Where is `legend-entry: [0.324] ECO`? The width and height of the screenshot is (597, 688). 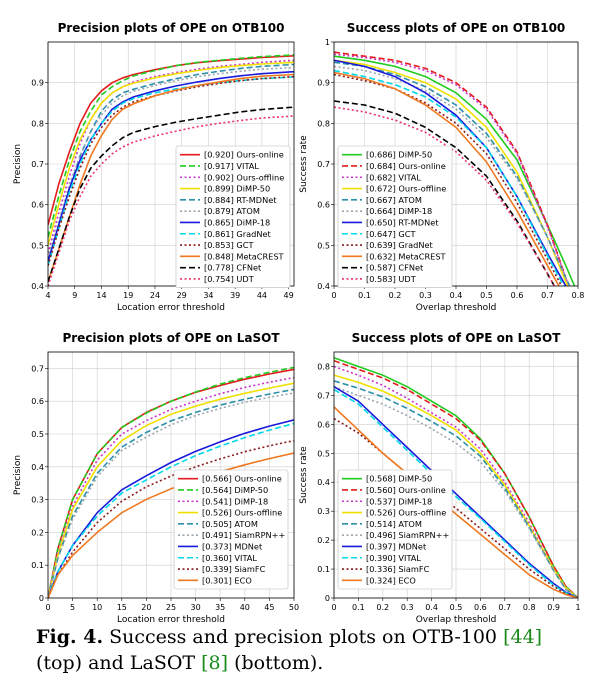 legend-entry: [0.324] ECO is located at coordinates (391, 580).